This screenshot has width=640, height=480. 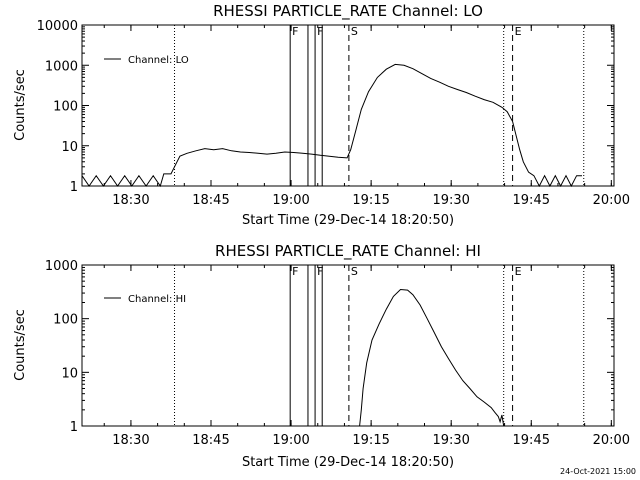 I want to click on chart-hi-x-tick-label: 20:00, so click(x=611, y=440).